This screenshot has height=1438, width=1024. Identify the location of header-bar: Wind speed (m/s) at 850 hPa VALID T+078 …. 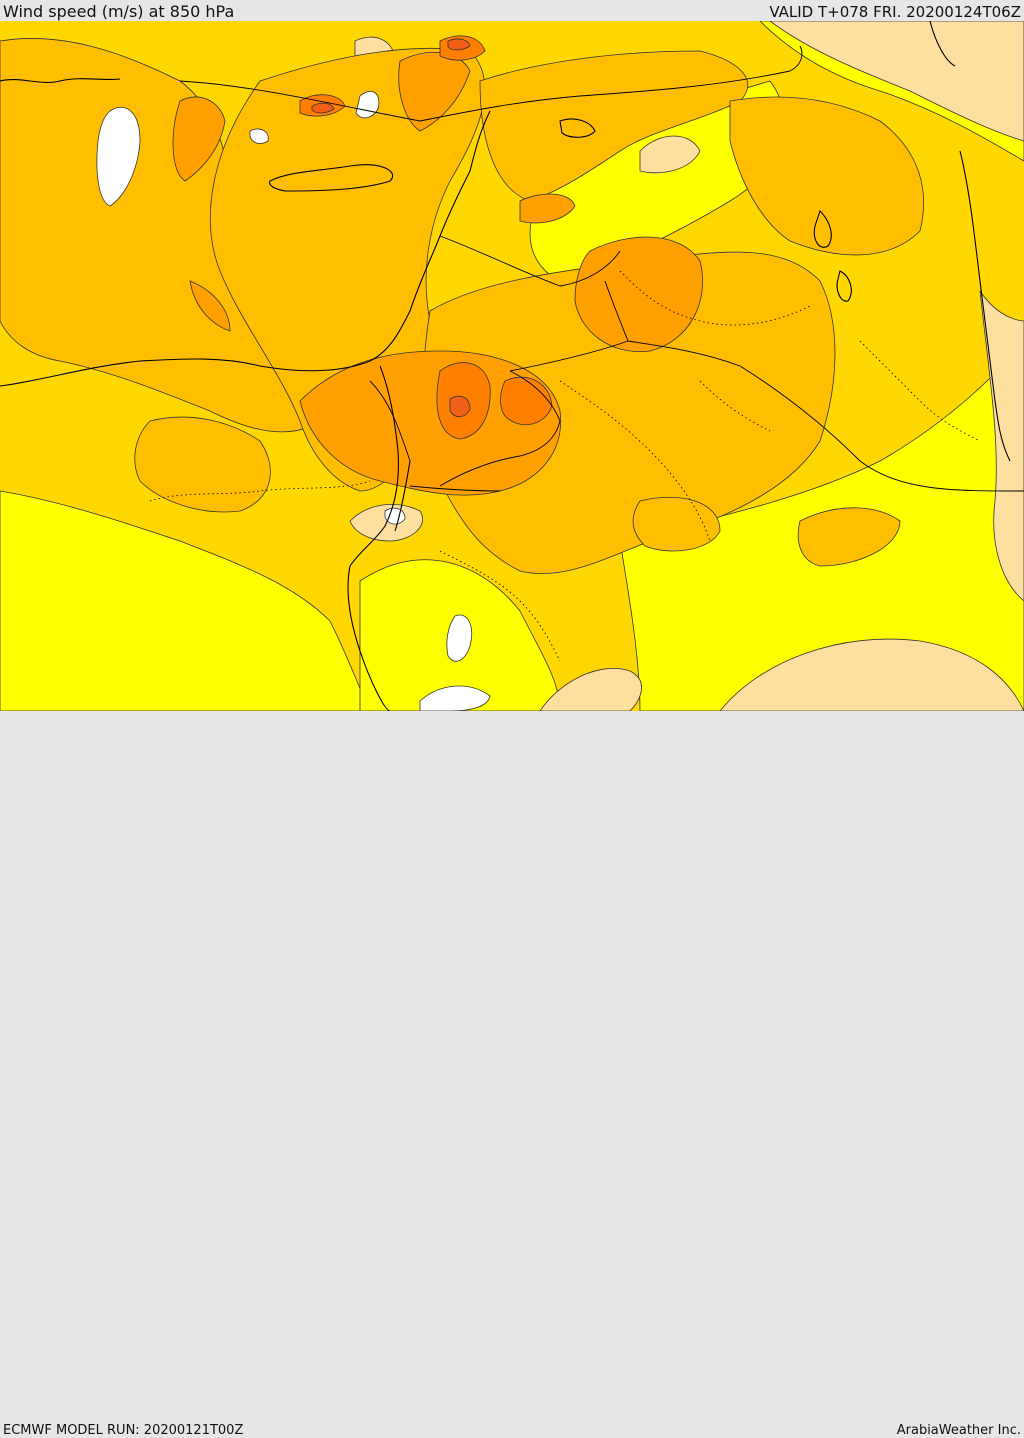
(512, 10).